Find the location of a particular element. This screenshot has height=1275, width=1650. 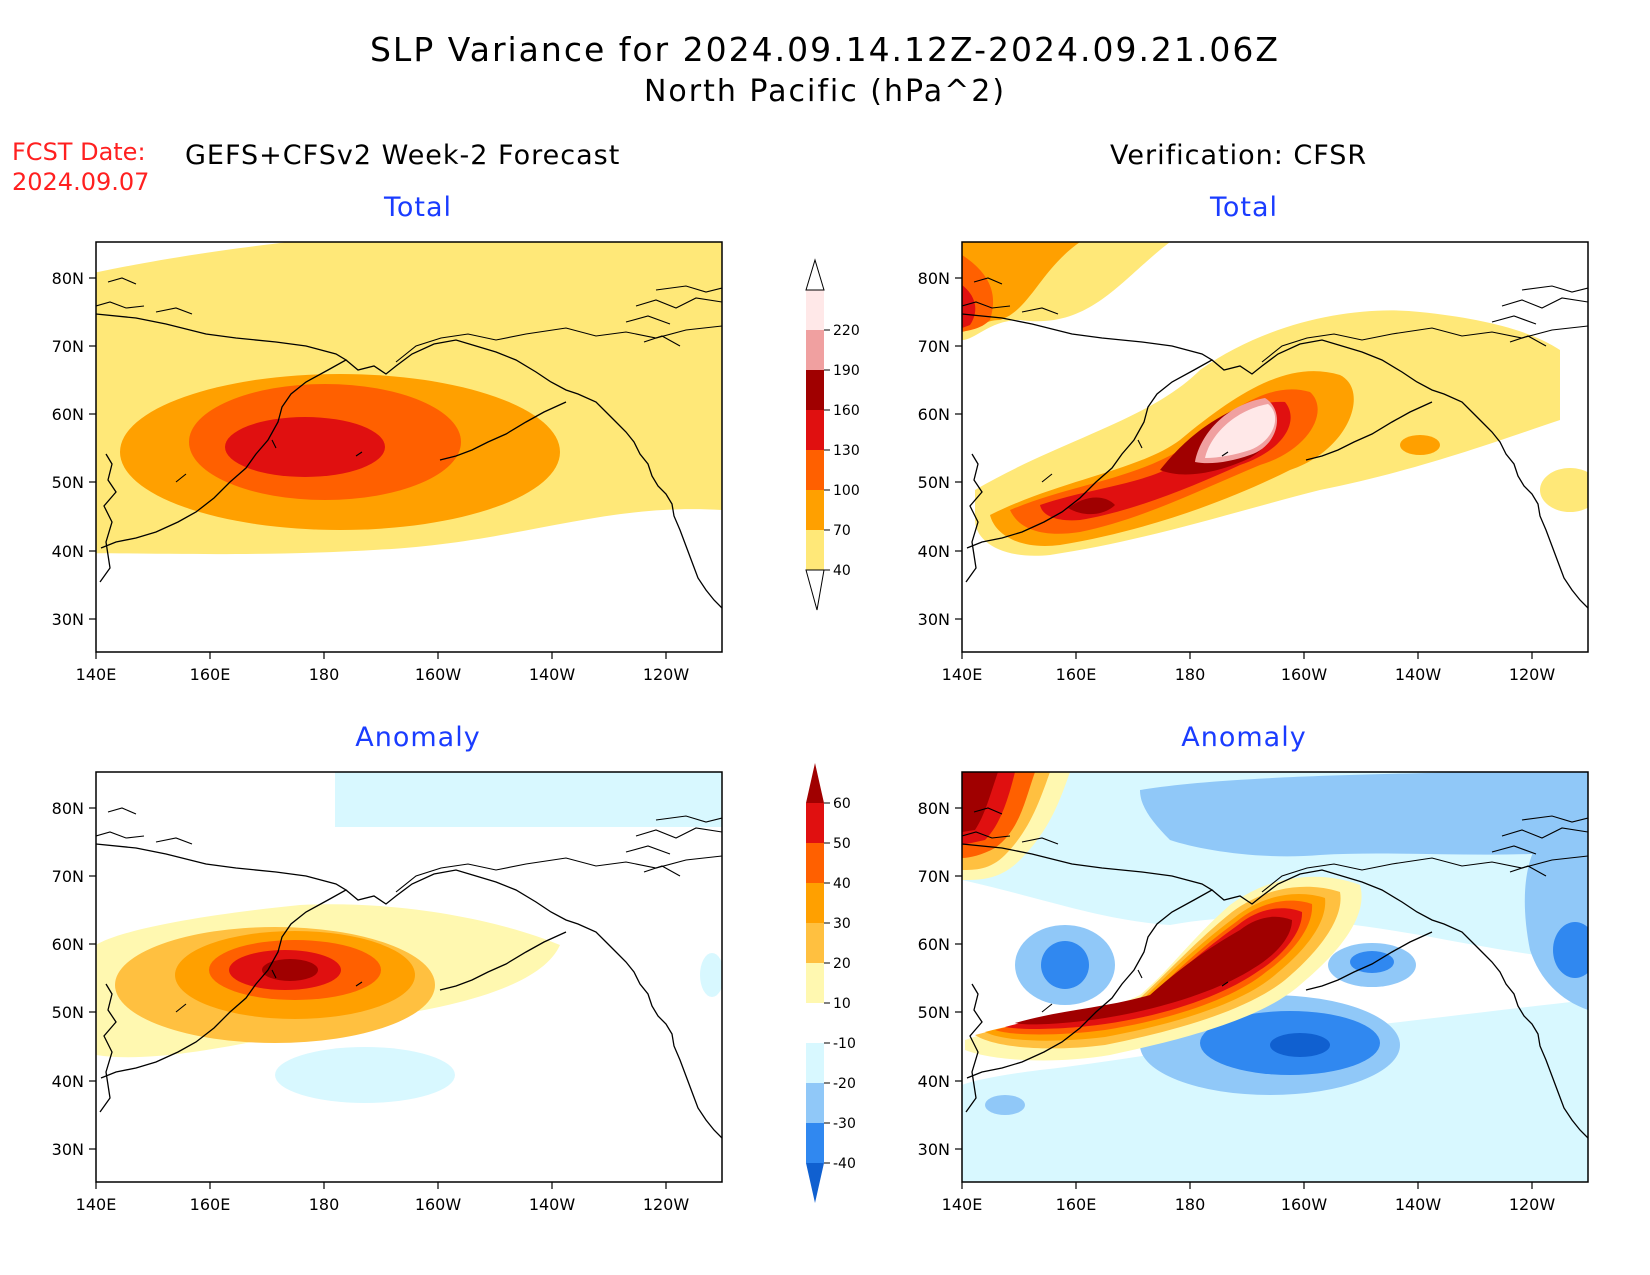

colorbar-anomaly-top-arrow is located at coordinates (815, 783).